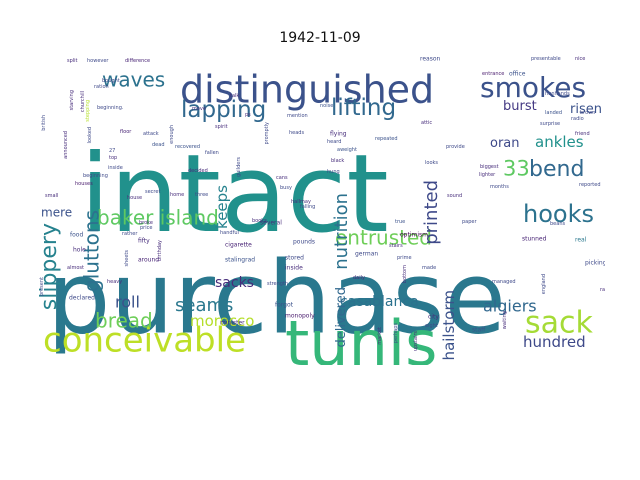  Describe the element at coordinates (144, 241) in the screenshot. I see `cloud-word: fifty` at that location.